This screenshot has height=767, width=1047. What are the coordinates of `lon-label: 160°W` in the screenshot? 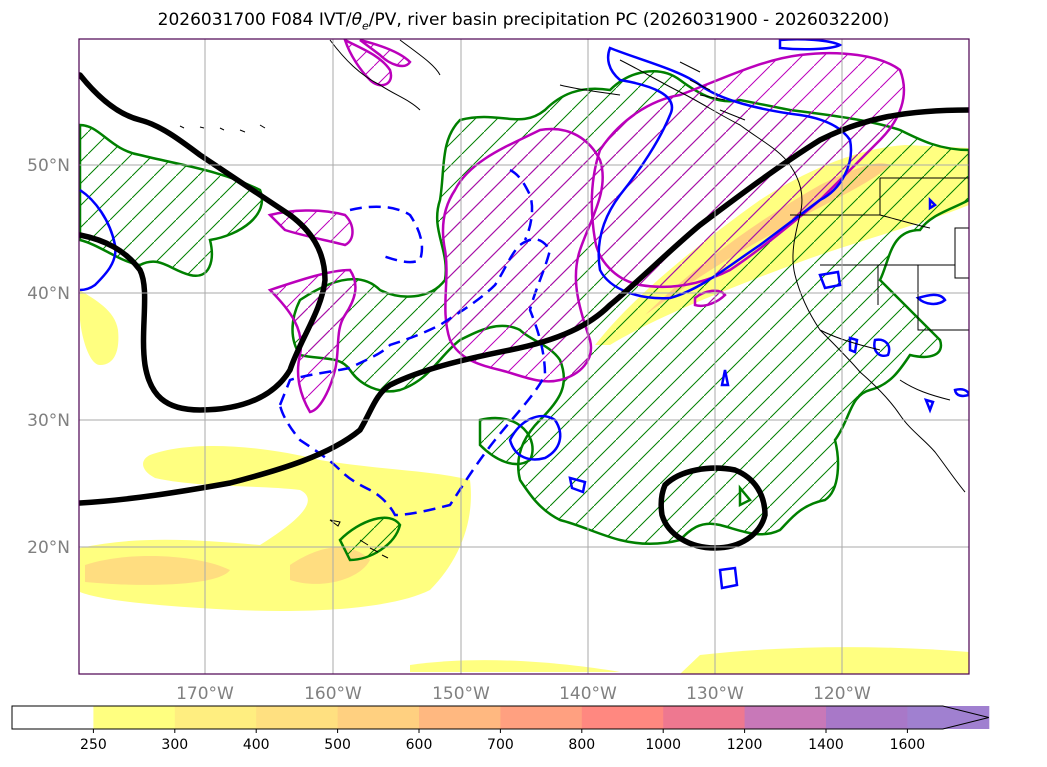 It's located at (333, 694).